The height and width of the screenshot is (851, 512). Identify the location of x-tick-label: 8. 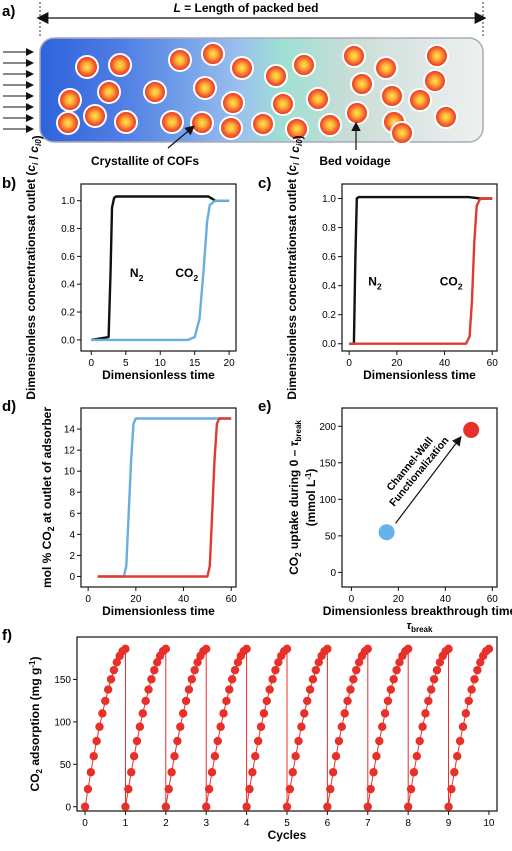
(408, 823).